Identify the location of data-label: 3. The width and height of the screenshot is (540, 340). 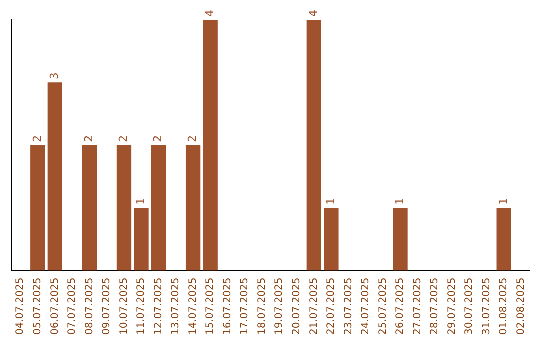
(55, 76).